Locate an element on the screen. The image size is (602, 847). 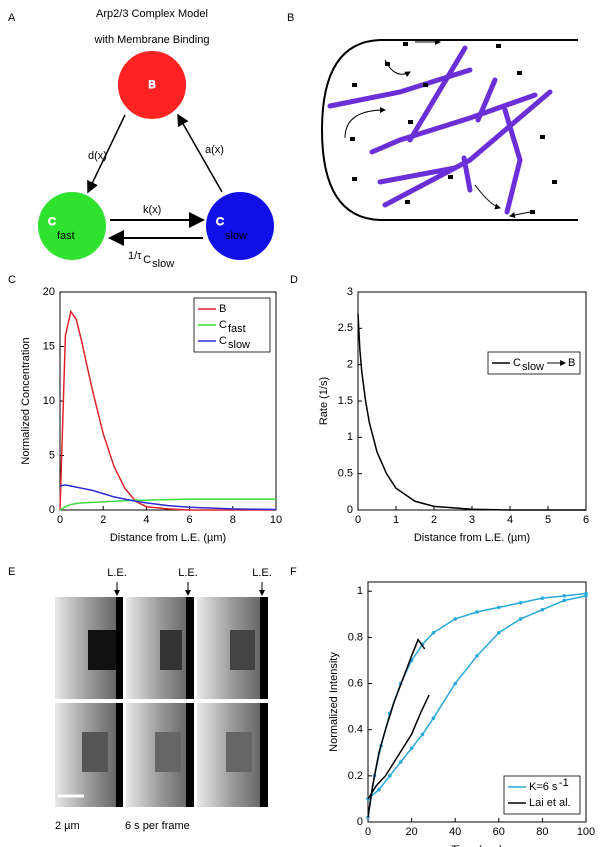
label: a(x) is located at coordinates (214, 150).